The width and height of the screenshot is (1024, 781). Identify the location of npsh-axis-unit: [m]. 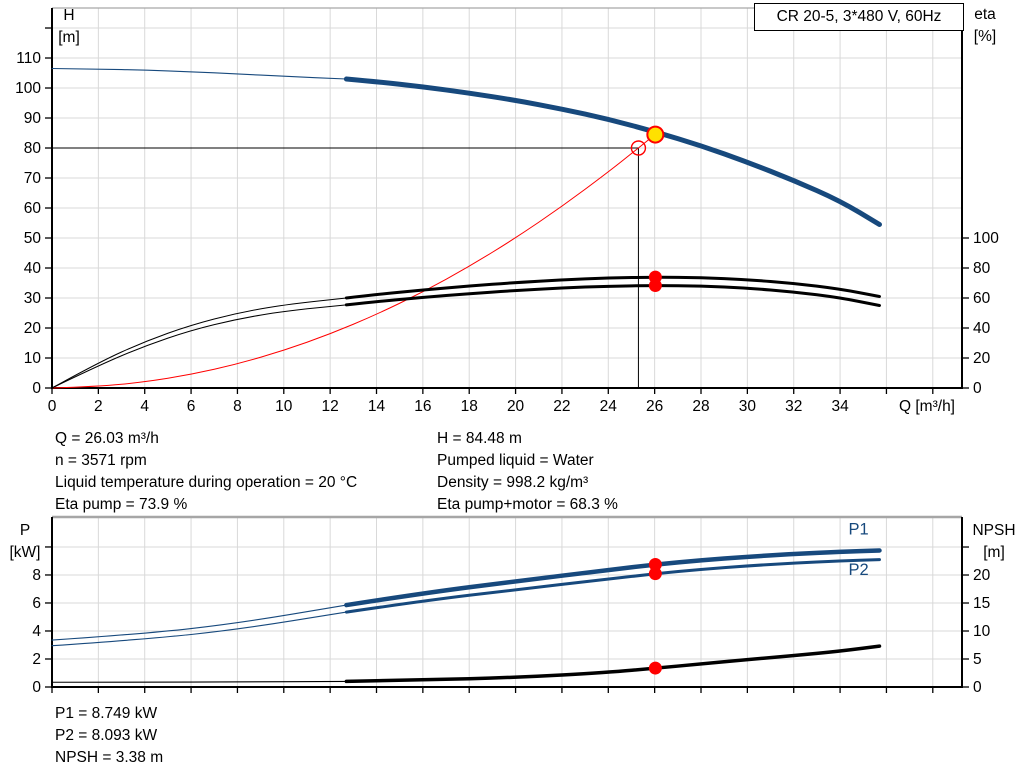
(994, 552).